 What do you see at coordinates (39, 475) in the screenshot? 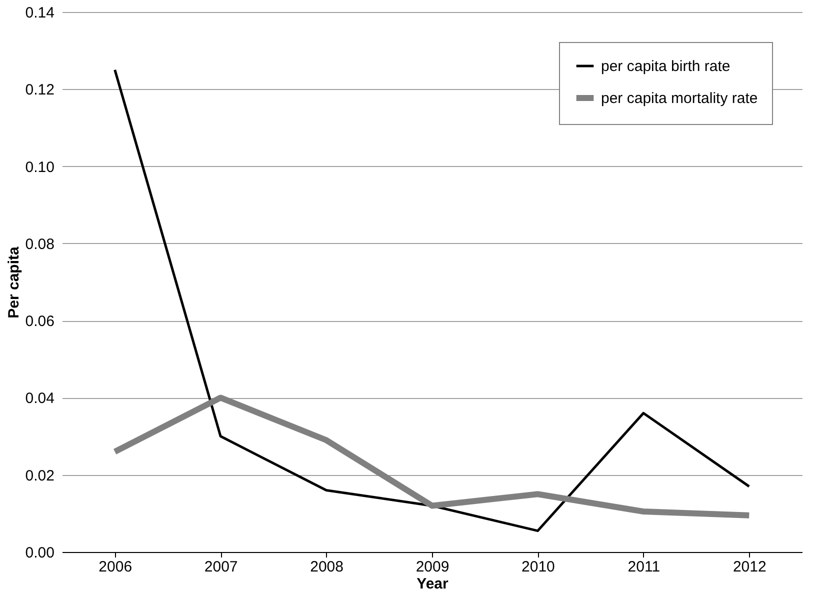
I see `y-tick-label: 0.02` at bounding box center [39, 475].